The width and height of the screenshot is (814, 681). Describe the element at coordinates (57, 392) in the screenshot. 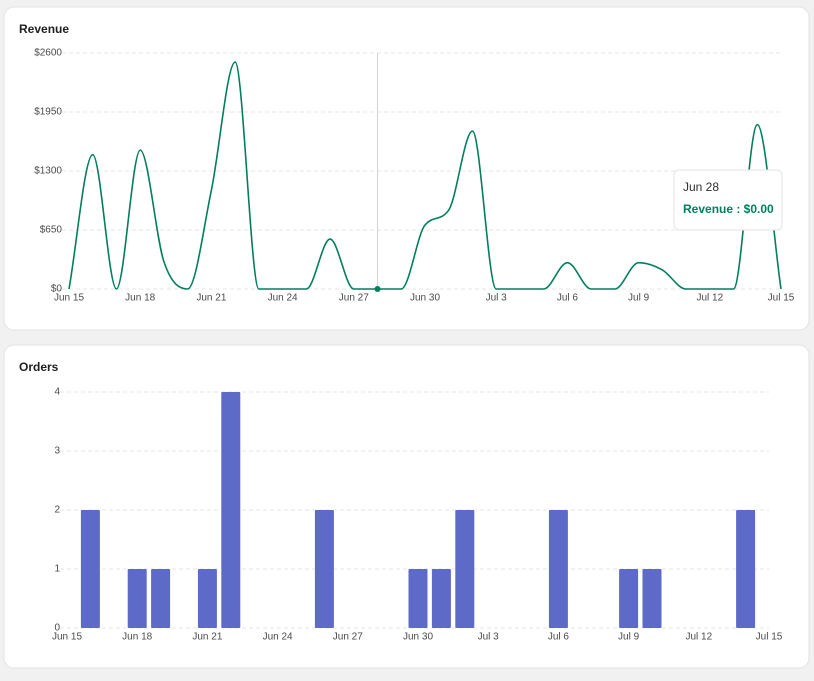

I see `y-tick-label: 4` at that location.